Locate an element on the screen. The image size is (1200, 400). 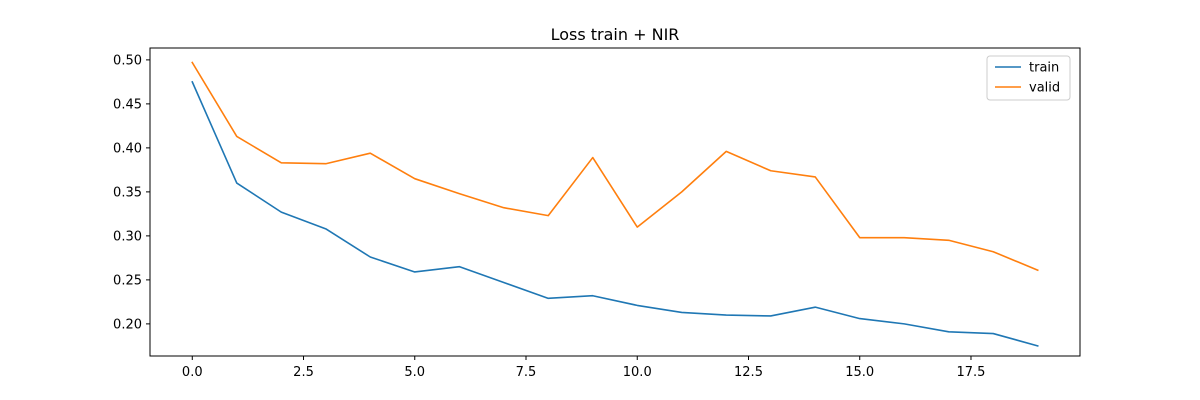
y-tick-label: 0.35 is located at coordinates (127, 192).